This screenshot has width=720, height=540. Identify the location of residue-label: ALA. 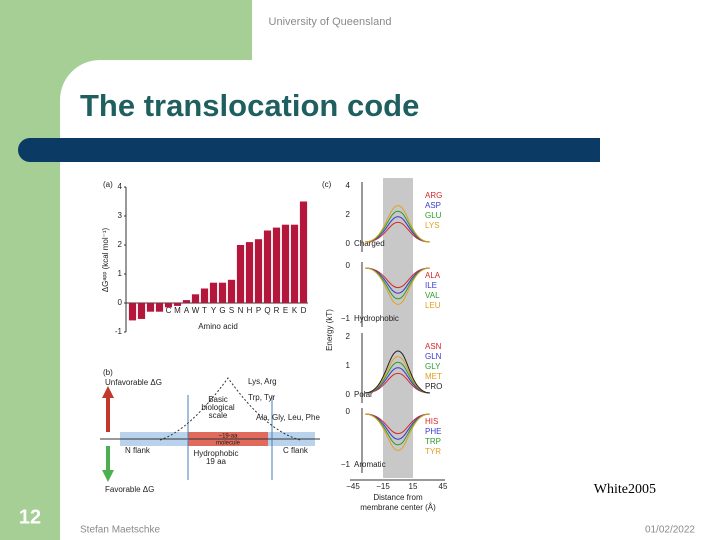
(433, 275).